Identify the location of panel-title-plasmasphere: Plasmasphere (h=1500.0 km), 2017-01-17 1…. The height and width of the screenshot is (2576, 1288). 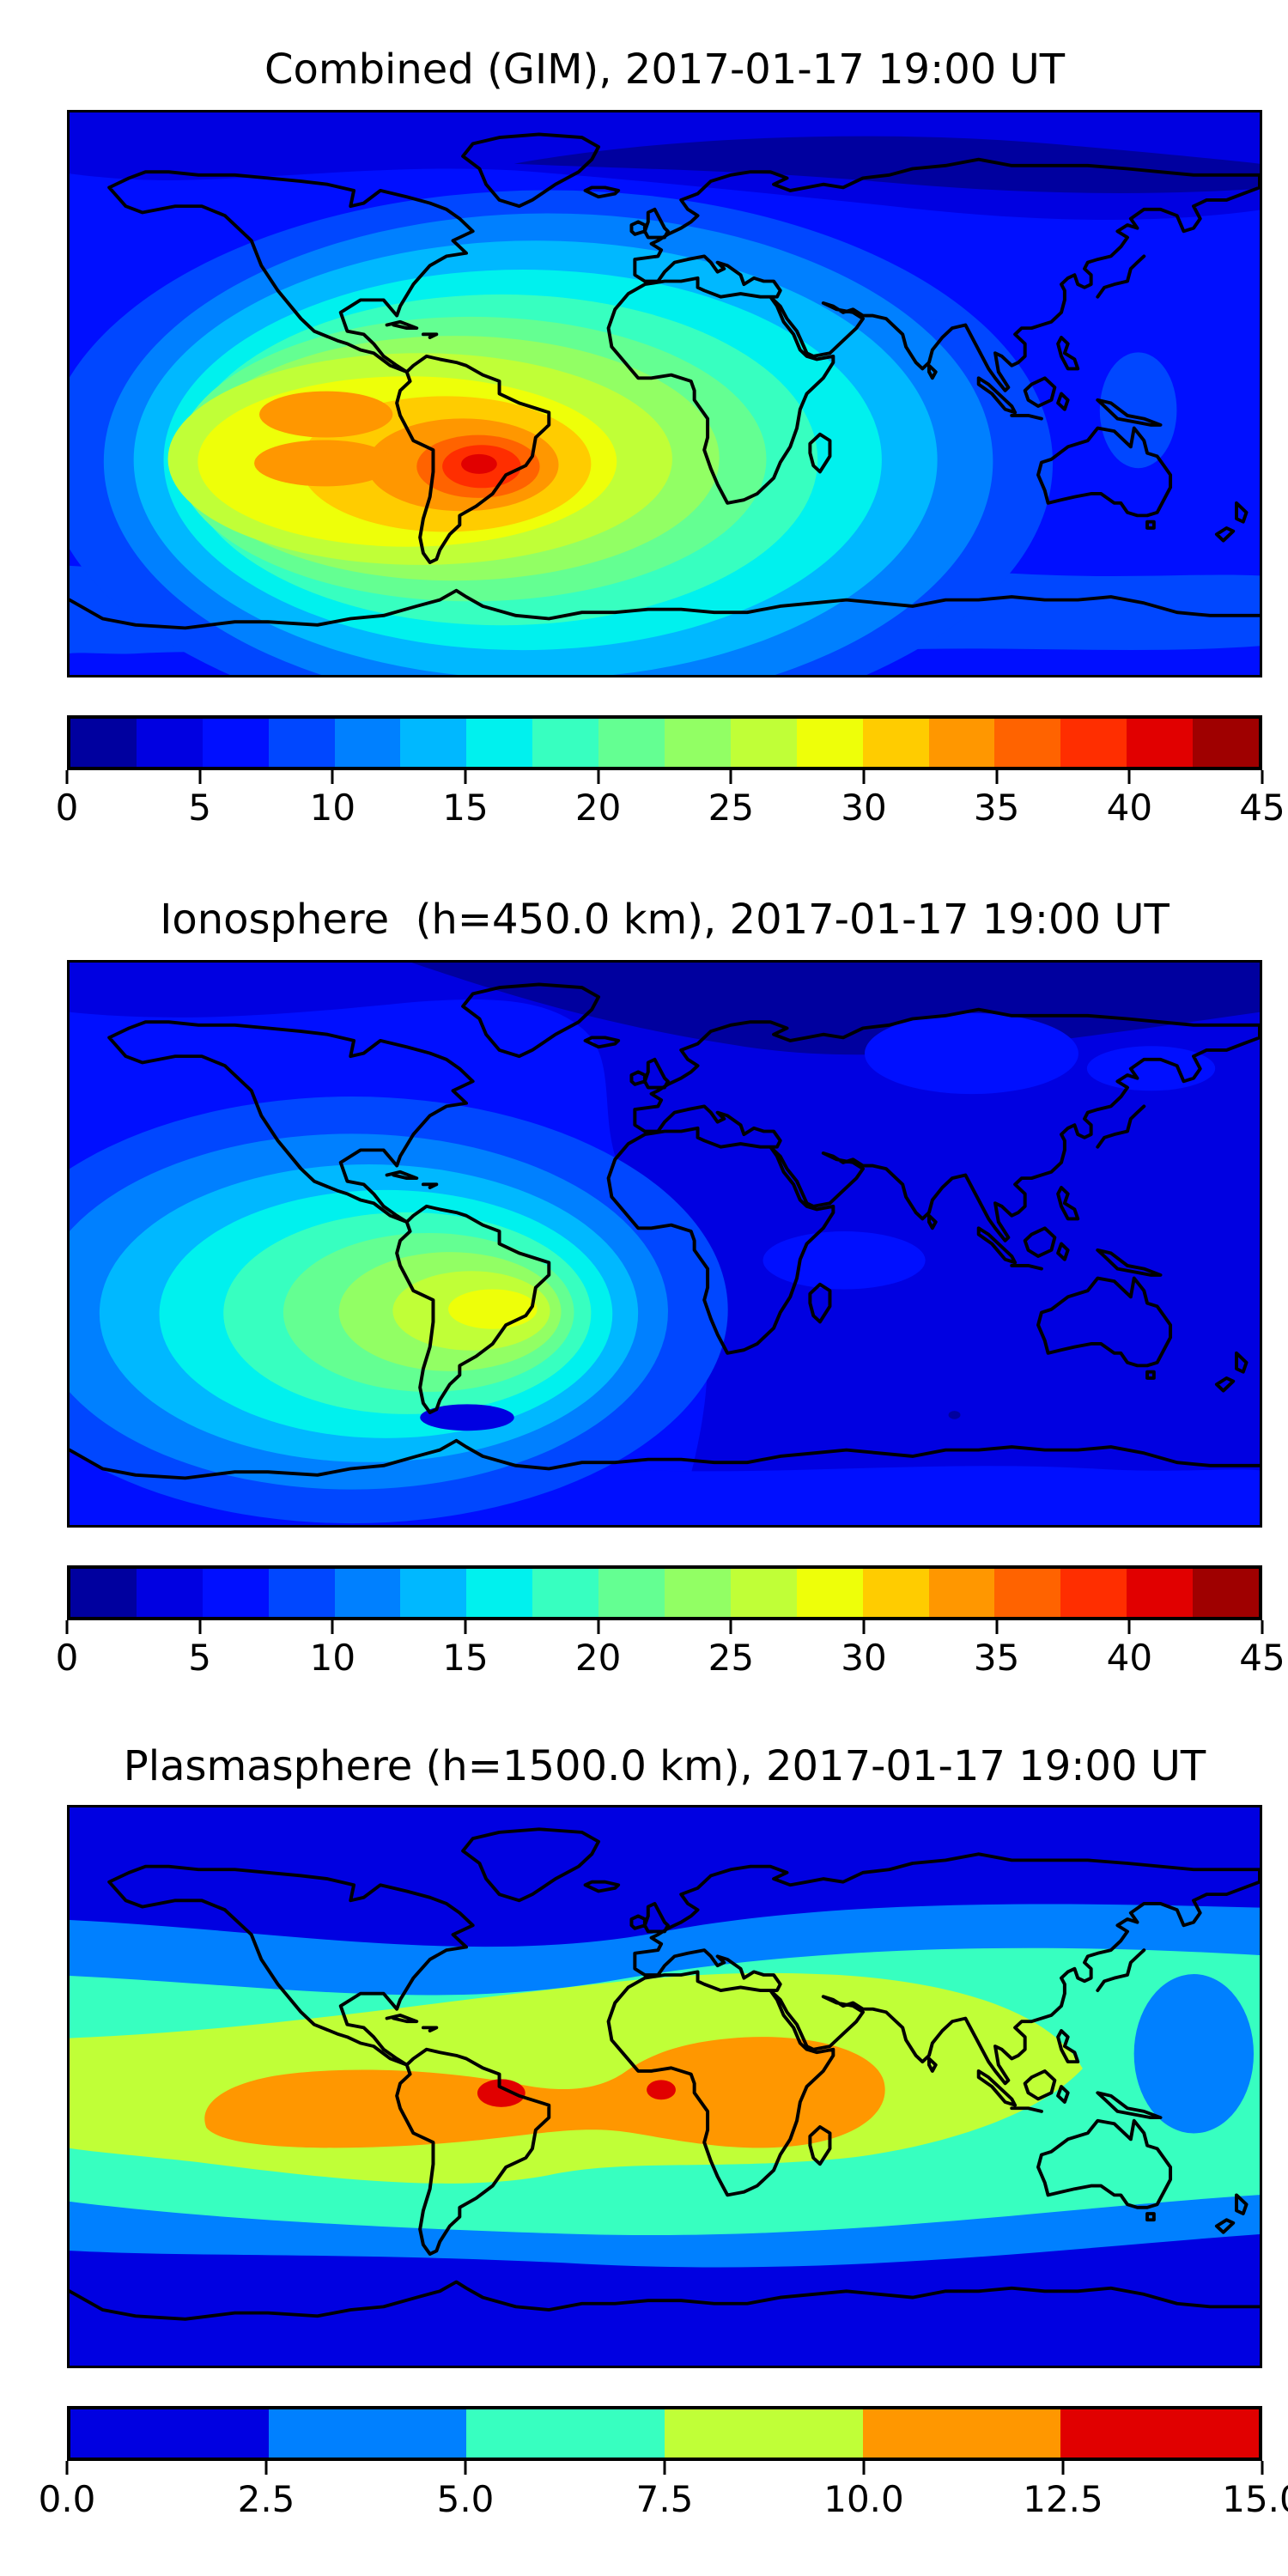
(664, 1766).